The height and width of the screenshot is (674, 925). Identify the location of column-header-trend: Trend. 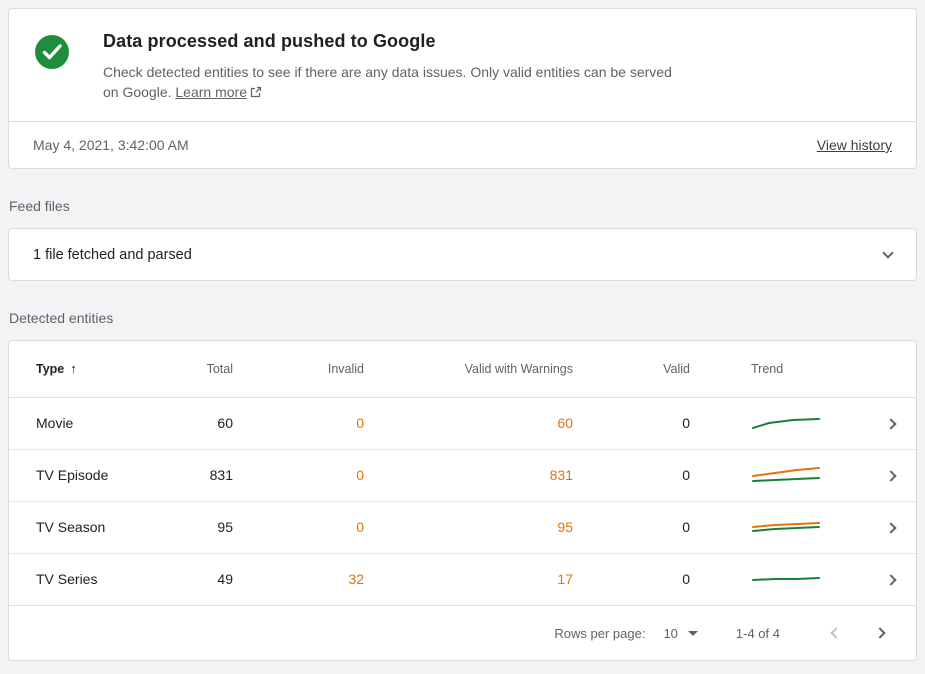
(786, 369).